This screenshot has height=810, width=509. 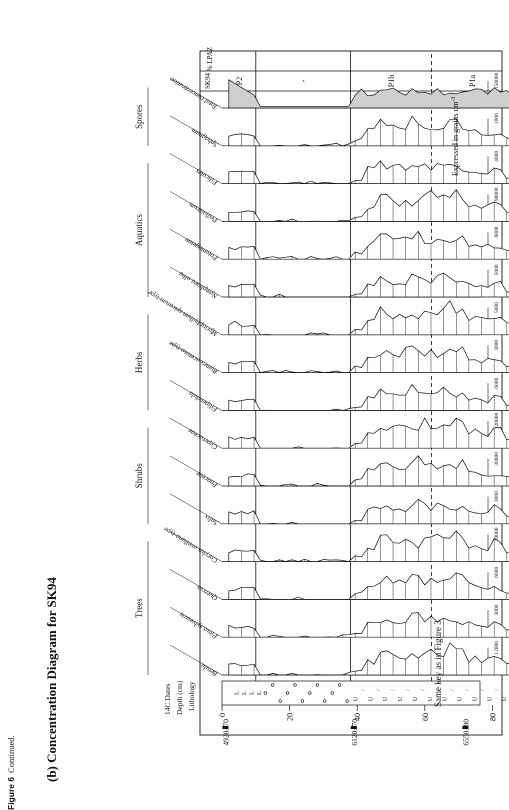 I want to click on scale-max: 30000, so click(x=497, y=459).